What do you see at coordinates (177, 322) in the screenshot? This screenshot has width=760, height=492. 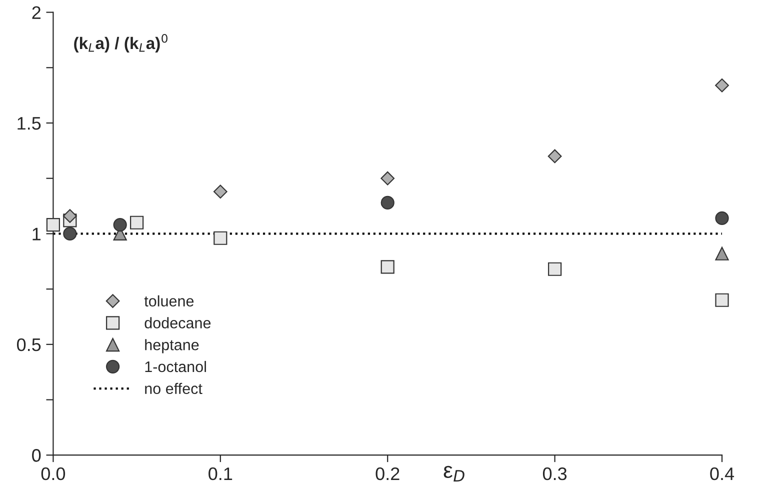 I see `legend-label: dodecane` at bounding box center [177, 322].